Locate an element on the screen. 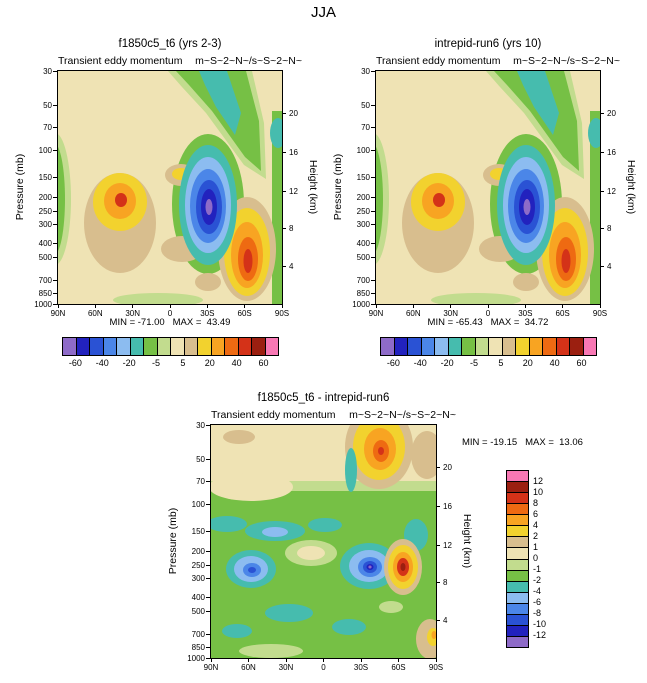 The height and width of the screenshot is (683, 647). colorbar-top-left: -60 -40 -20 -5 5 20 40 60 is located at coordinates (170, 352).